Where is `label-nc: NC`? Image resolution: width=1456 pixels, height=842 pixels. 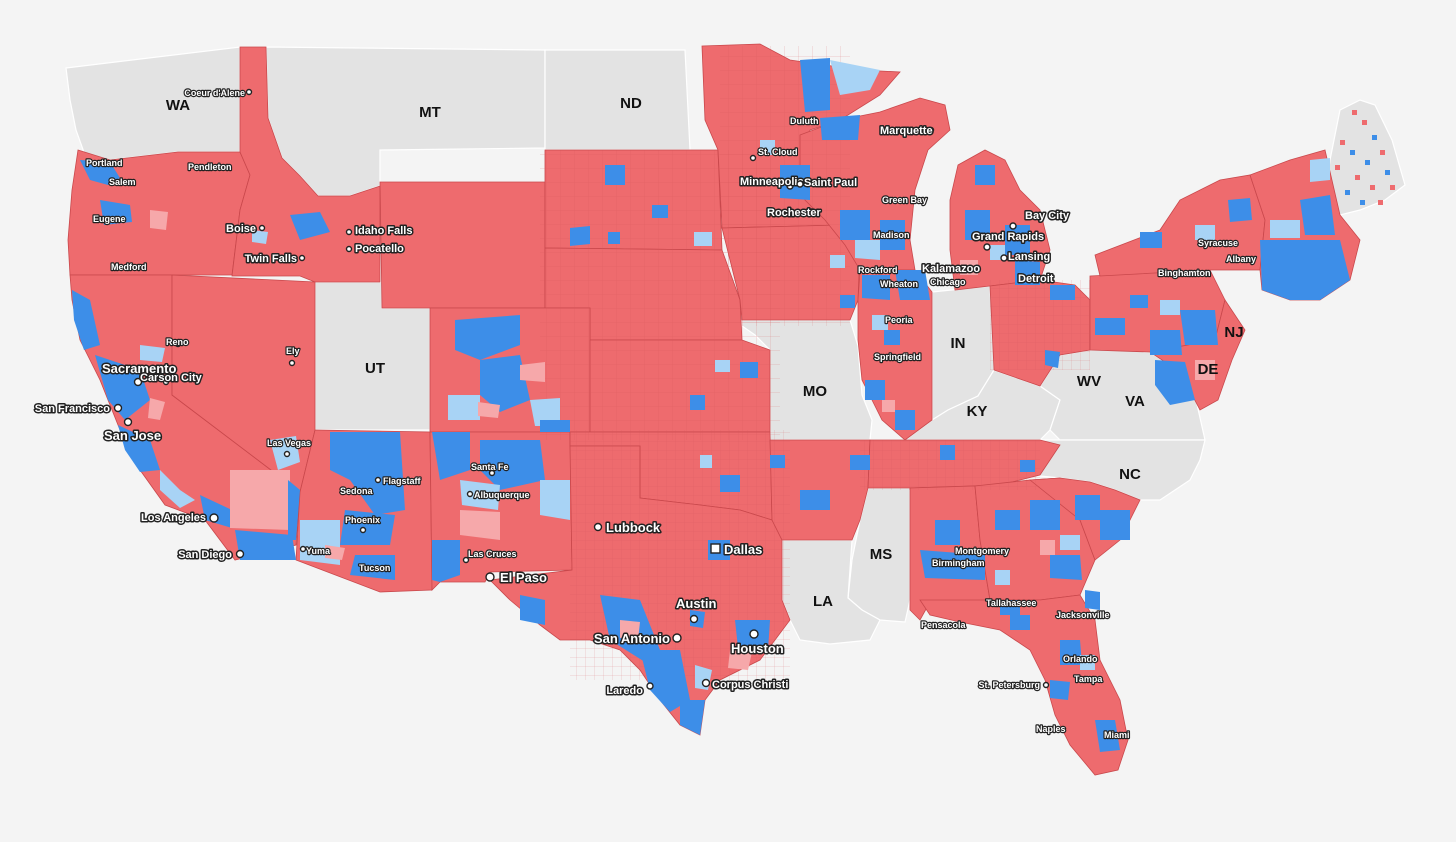 label-nc: NC is located at coordinates (1130, 474).